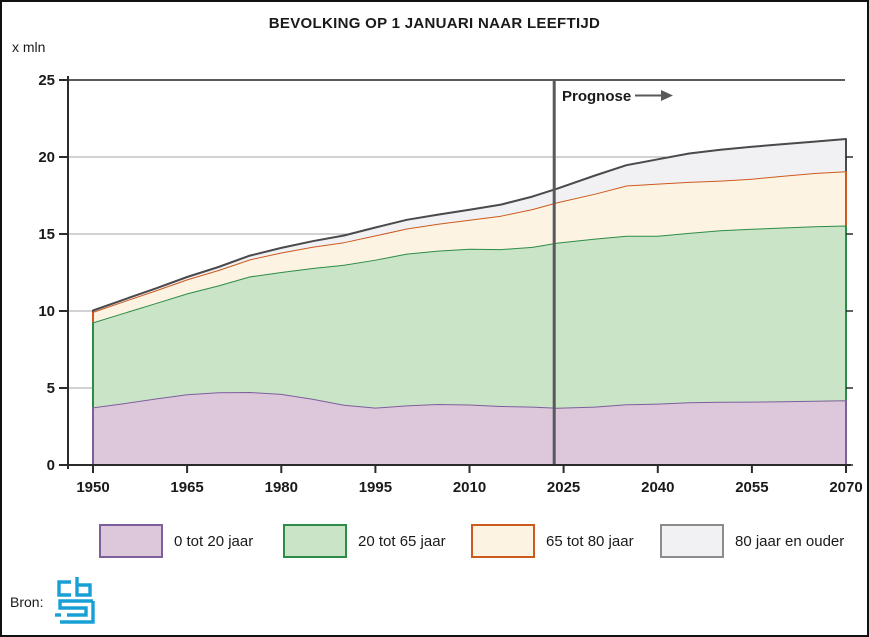 This screenshot has width=869, height=637. Describe the element at coordinates (46, 157) in the screenshot. I see `svg-text: 20` at that location.